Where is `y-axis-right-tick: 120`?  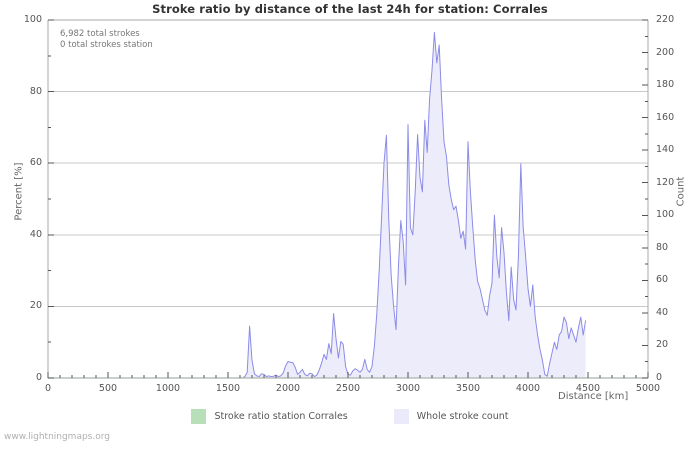
y-axis-right-tick: 120 is located at coordinates (665, 182).